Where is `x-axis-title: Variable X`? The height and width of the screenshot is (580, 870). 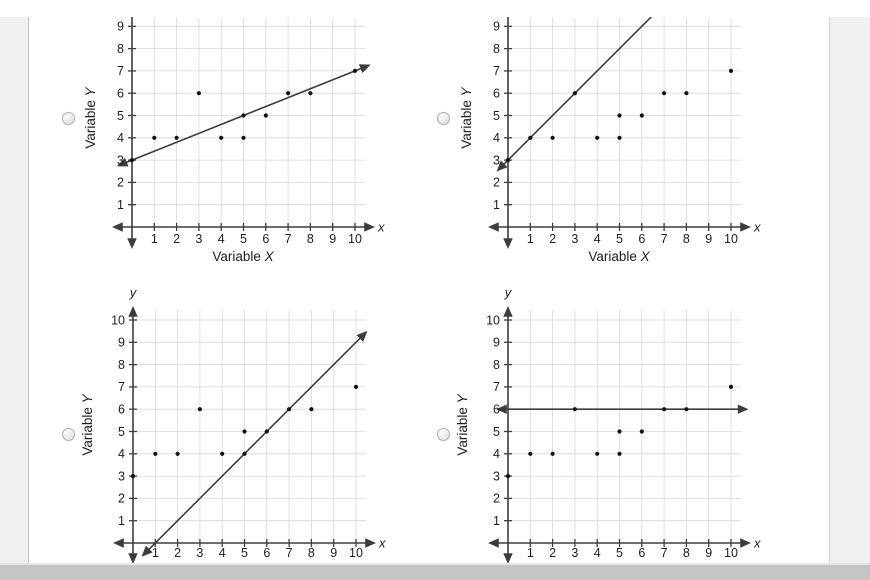 x-axis-title: Variable X is located at coordinates (243, 256).